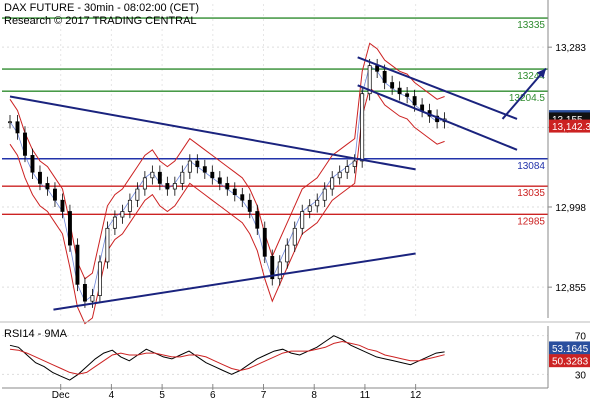 This screenshot has height=400, width=590. I want to click on time-tick-label: 11, so click(365, 395).